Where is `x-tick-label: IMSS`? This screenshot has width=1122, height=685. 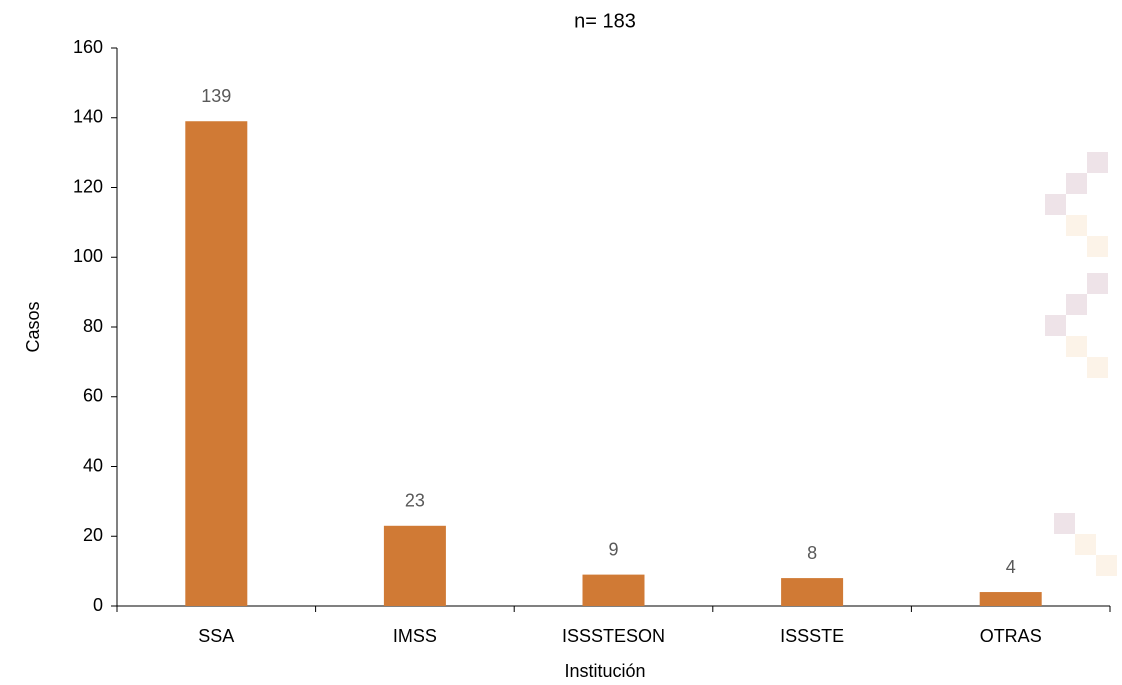 x-tick-label: IMSS is located at coordinates (415, 636).